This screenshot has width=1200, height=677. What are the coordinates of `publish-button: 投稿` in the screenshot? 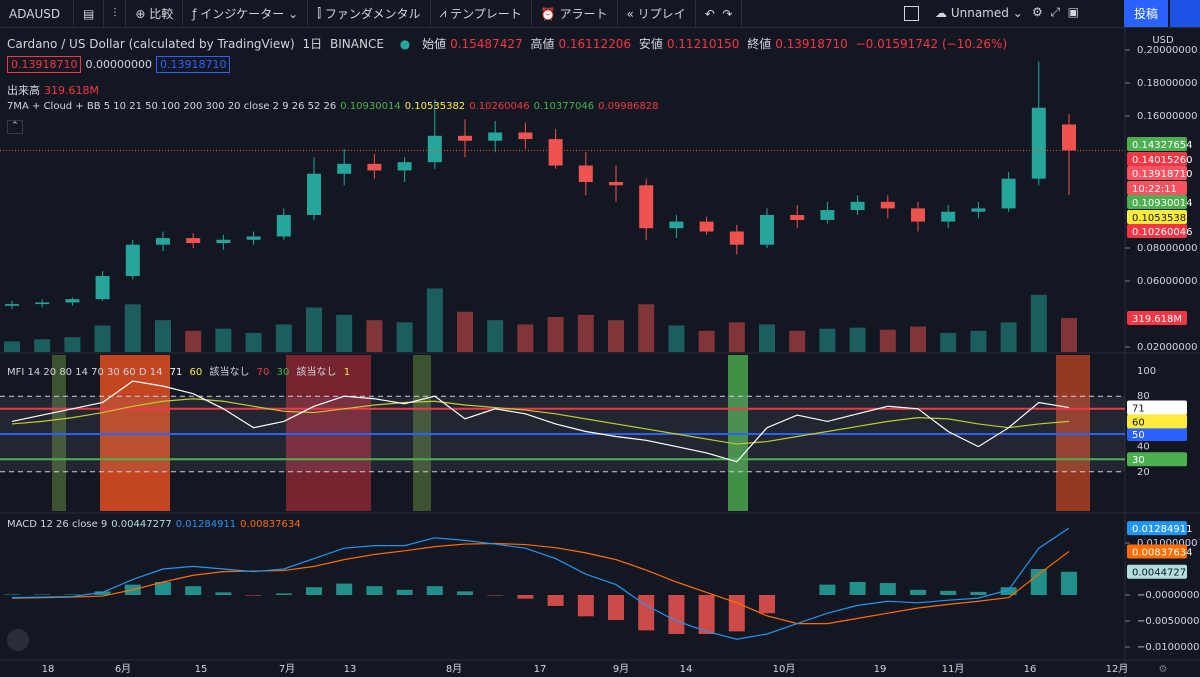 It's located at (1146, 13).